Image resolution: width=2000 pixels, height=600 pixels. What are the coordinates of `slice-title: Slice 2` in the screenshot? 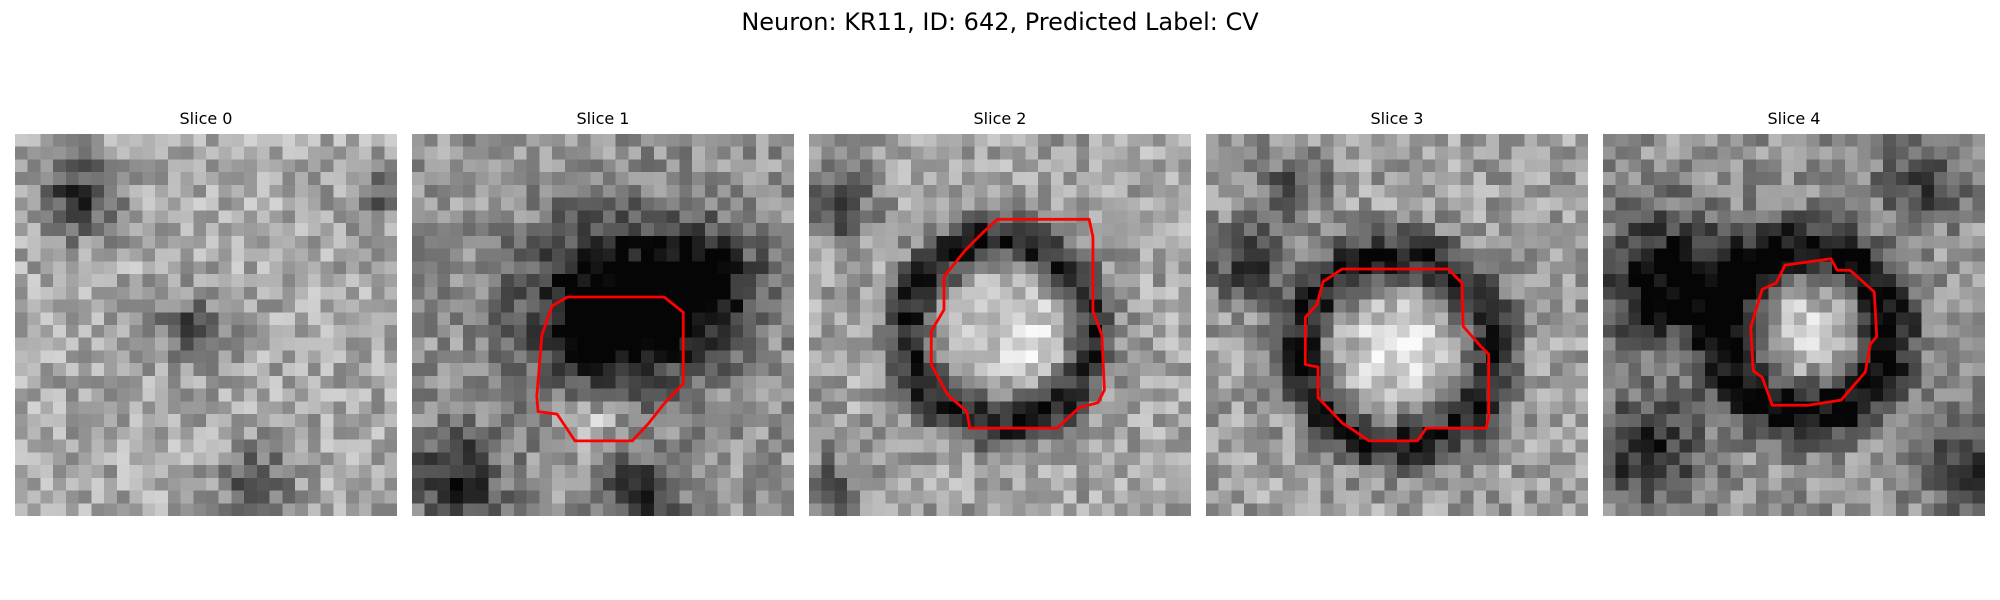 It's located at (1000, 118).